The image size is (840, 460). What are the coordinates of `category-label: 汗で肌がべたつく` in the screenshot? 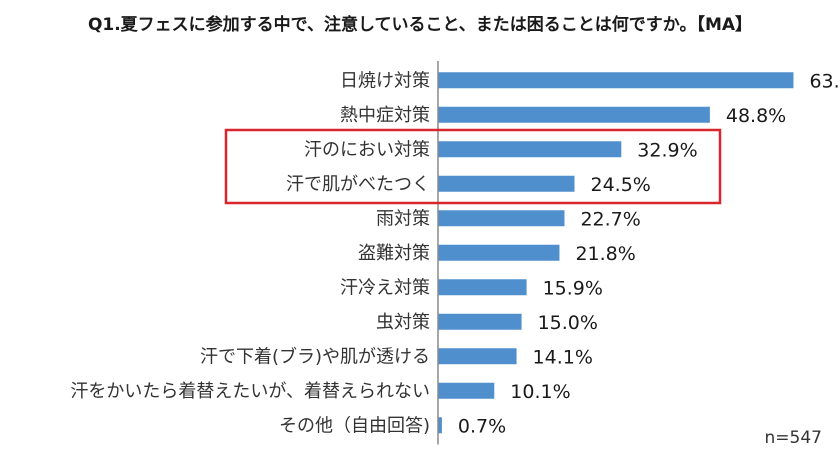 It's located at (358, 184).